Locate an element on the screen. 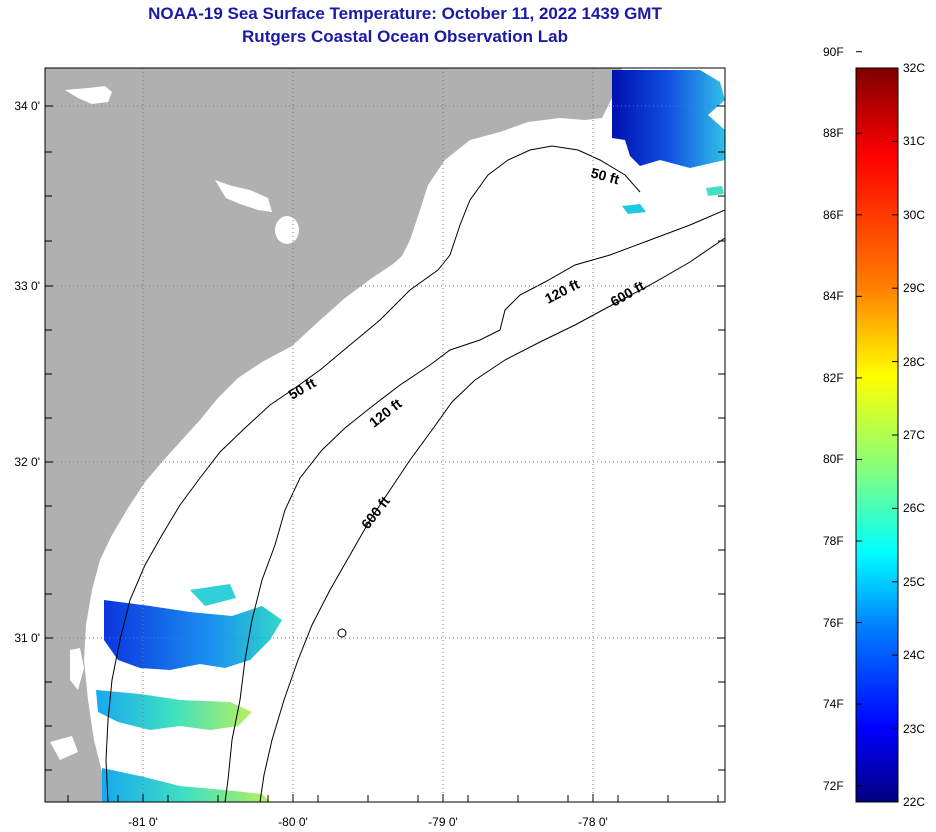  colorbar-label-c: 29C is located at coordinates (914, 288).